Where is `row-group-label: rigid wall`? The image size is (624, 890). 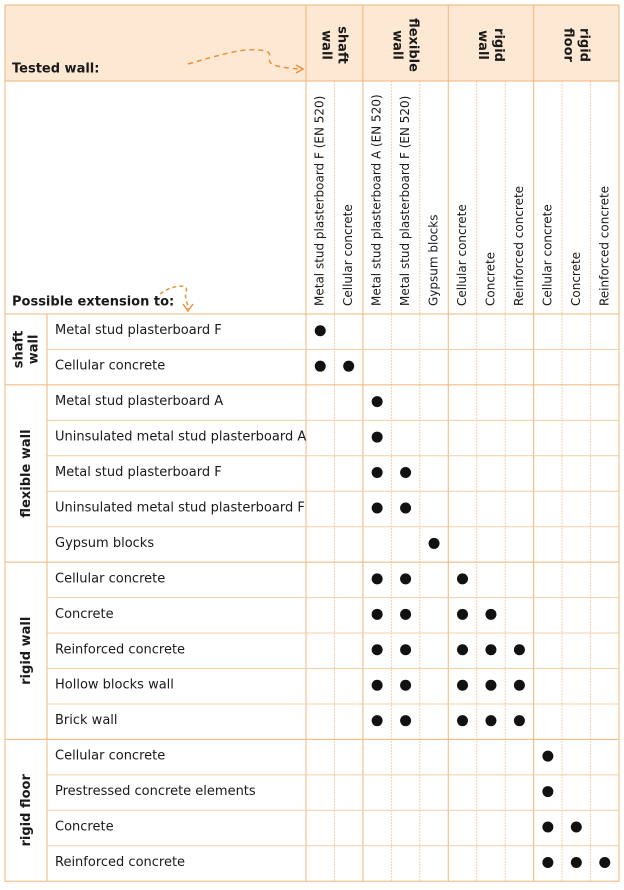
row-group-label: rigid wall is located at coordinates (26, 651).